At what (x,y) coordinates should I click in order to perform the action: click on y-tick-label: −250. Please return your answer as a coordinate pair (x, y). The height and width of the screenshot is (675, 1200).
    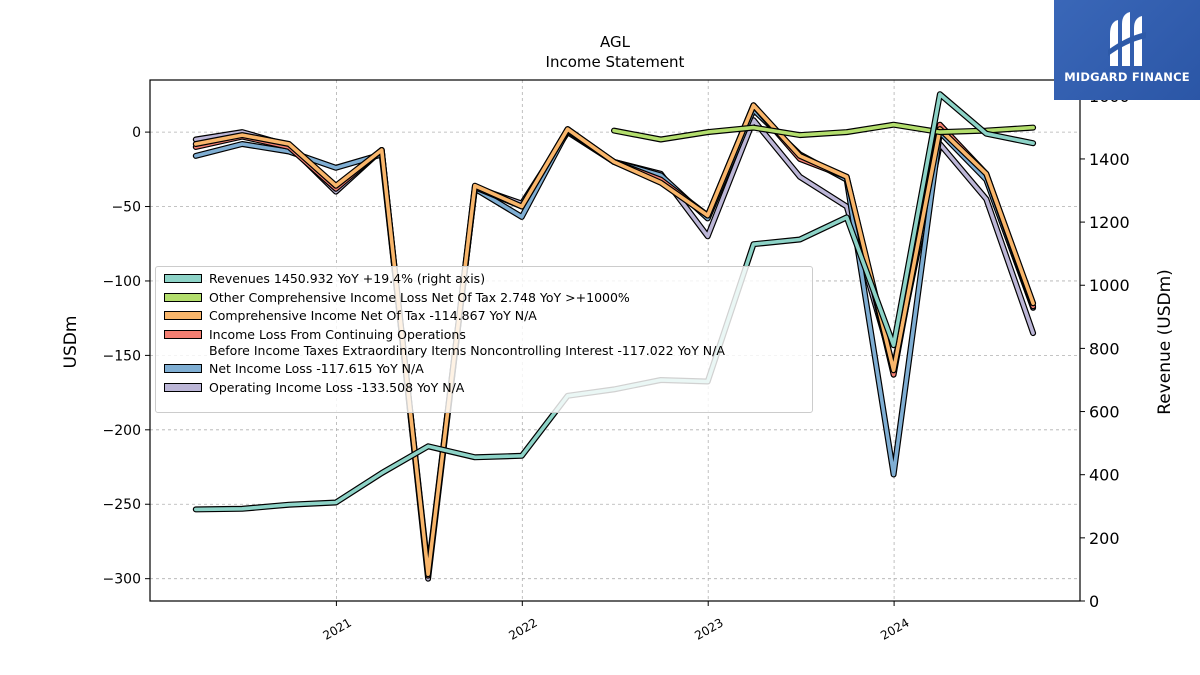
    Looking at the image, I should click on (122, 505).